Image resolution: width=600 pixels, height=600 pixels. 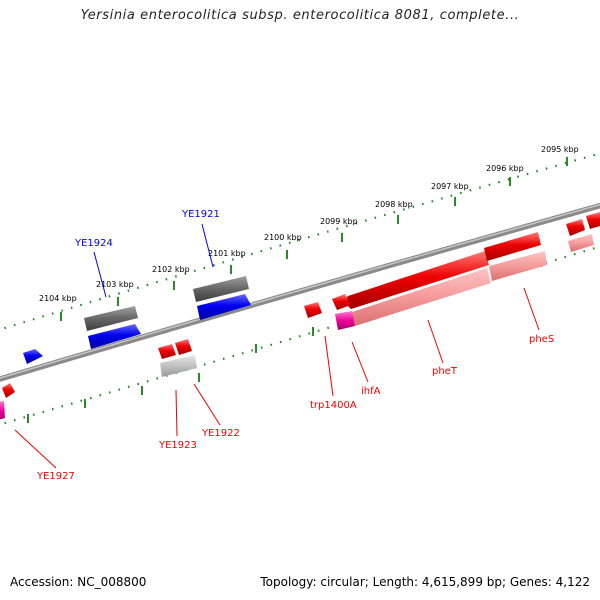 What do you see at coordinates (575, 227) in the screenshot?
I see `gene-small-reverse-b` at bounding box center [575, 227].